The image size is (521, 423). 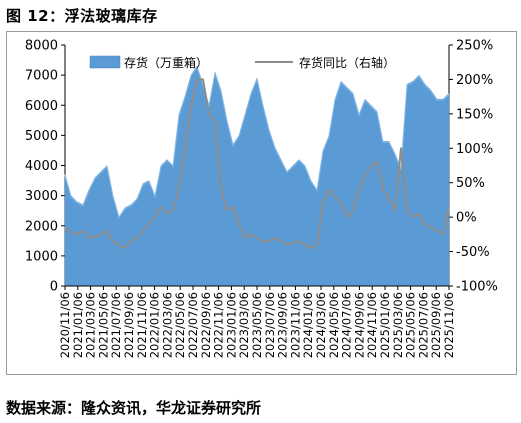 What do you see at coordinates (473, 252) in the screenshot?
I see `y-right-tick-label: -50%` at bounding box center [473, 252].